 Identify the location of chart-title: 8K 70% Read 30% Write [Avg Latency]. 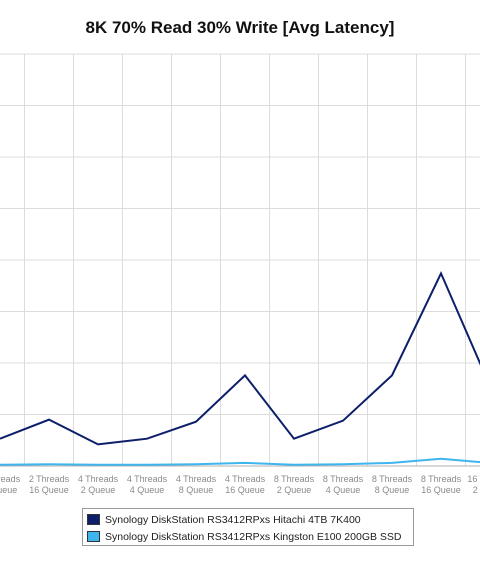
(240, 27).